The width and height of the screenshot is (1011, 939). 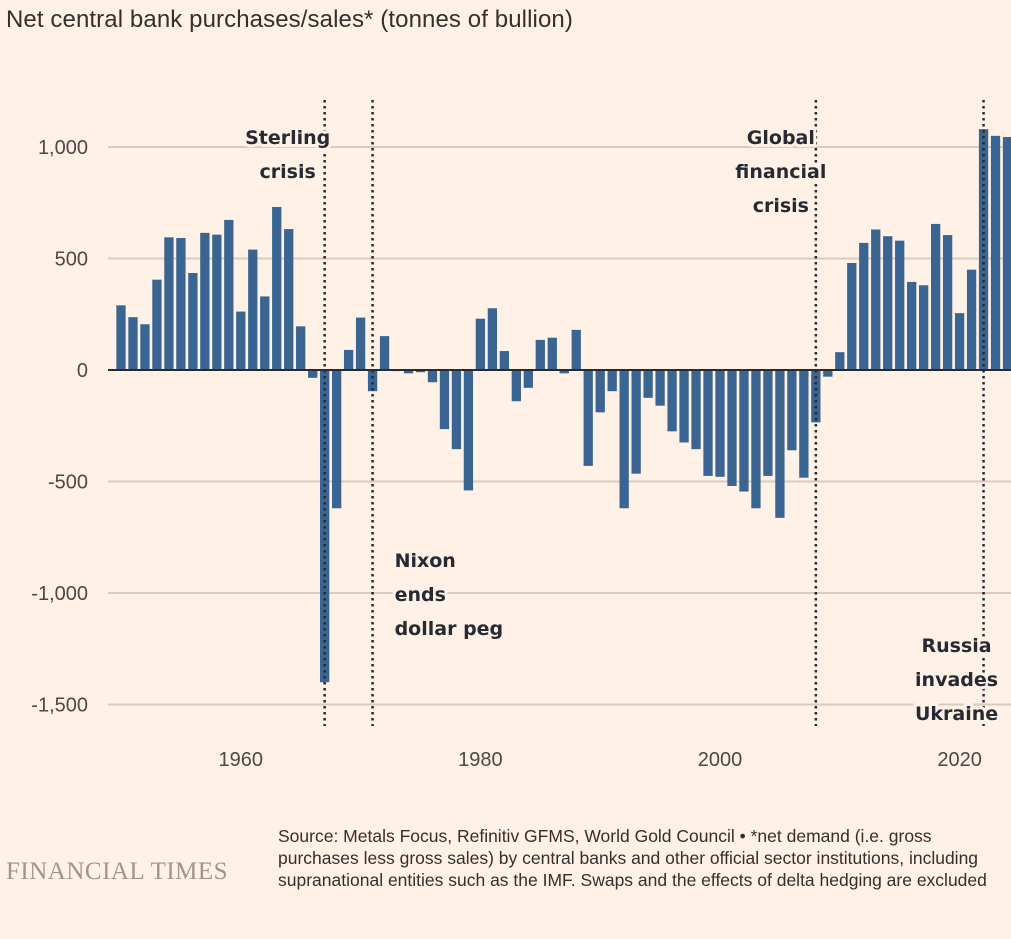 What do you see at coordinates (432, 376) in the screenshot?
I see `bar-1976` at bounding box center [432, 376].